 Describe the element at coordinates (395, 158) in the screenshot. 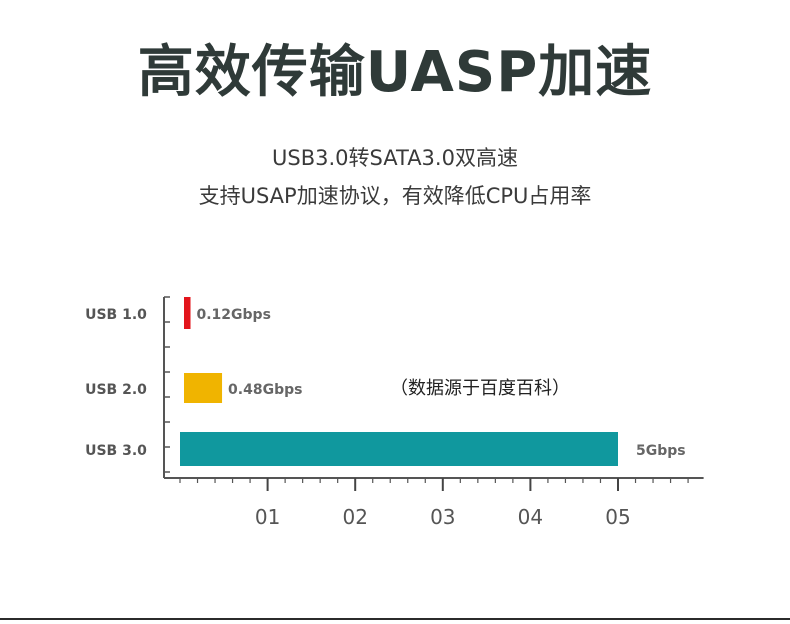

I see `subtitle-line-1: USB3.0转SATA3.0双高速` at that location.